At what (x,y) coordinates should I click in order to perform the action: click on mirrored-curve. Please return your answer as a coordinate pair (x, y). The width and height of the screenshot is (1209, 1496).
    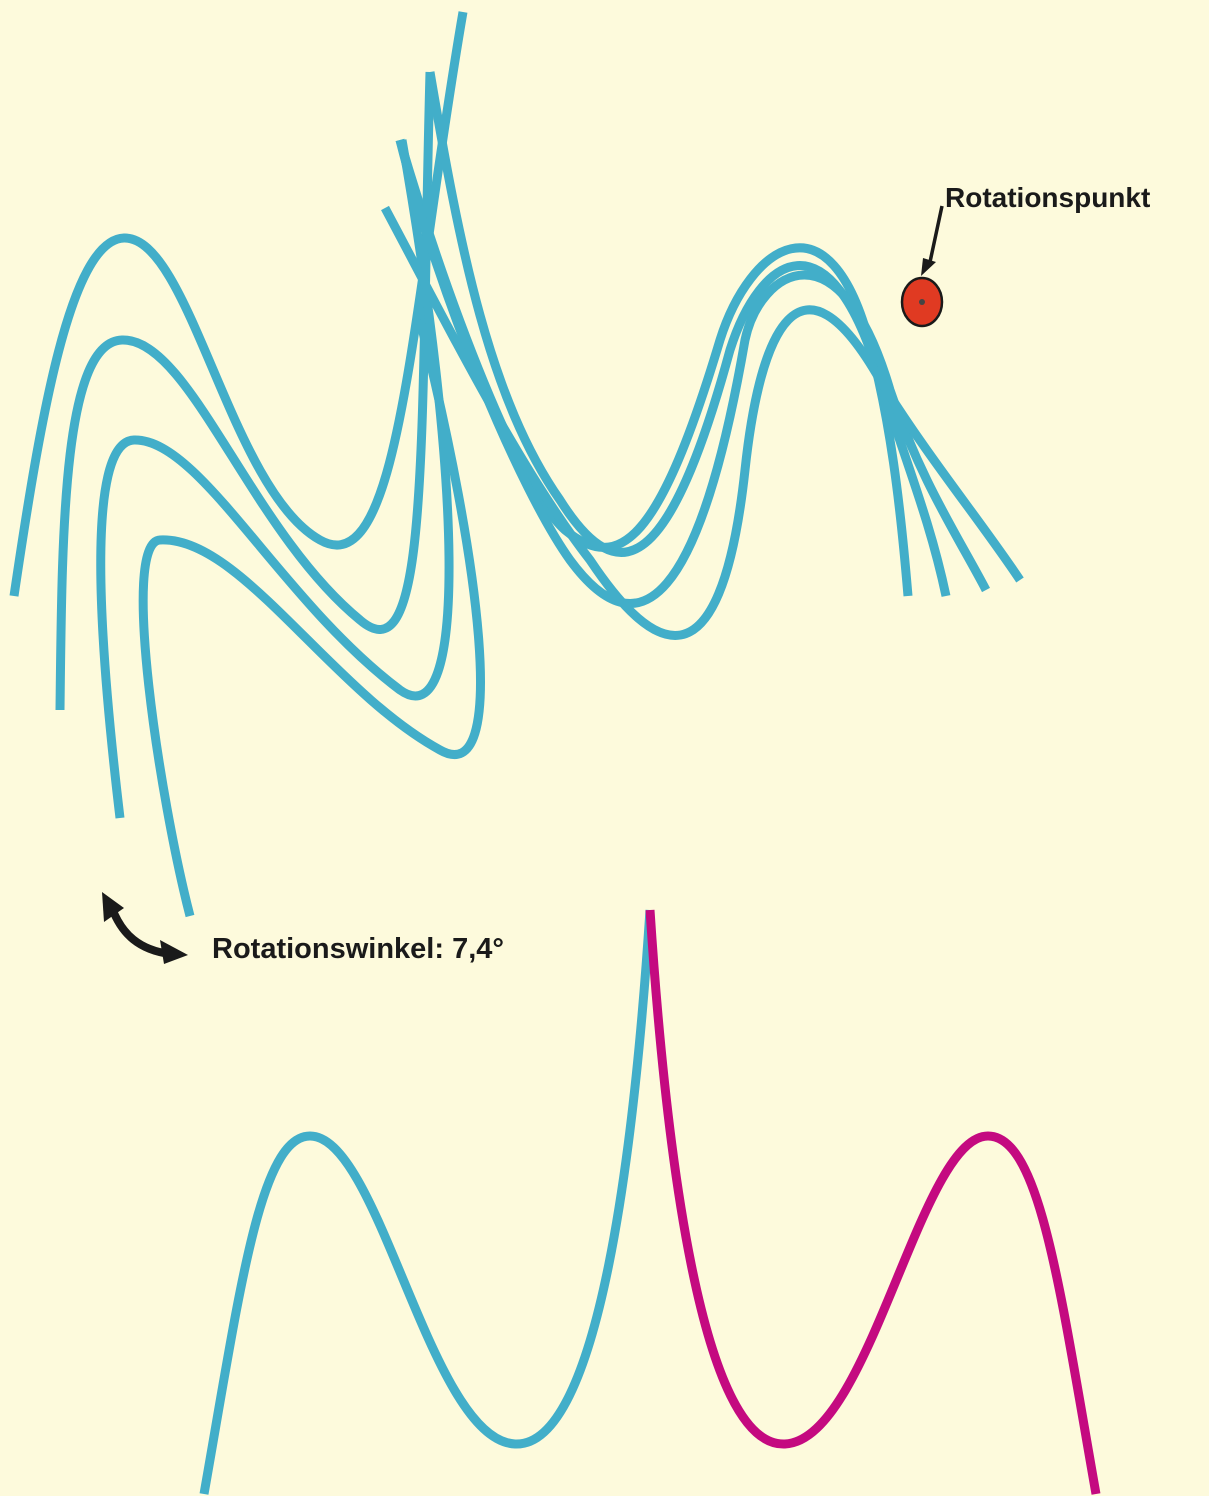
    Looking at the image, I should click on (873, 1202).